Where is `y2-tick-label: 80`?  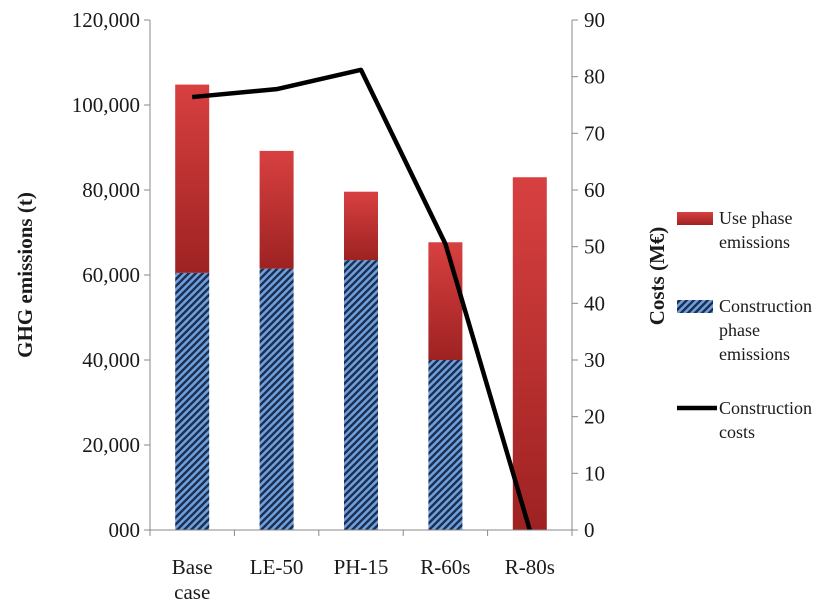
y2-tick-label: 80 is located at coordinates (594, 77).